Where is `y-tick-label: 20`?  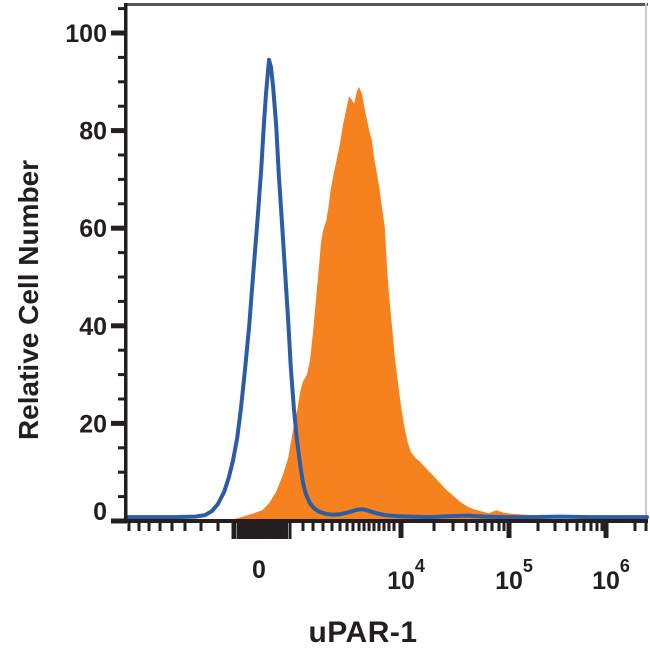
y-tick-label: 20 is located at coordinates (93, 424).